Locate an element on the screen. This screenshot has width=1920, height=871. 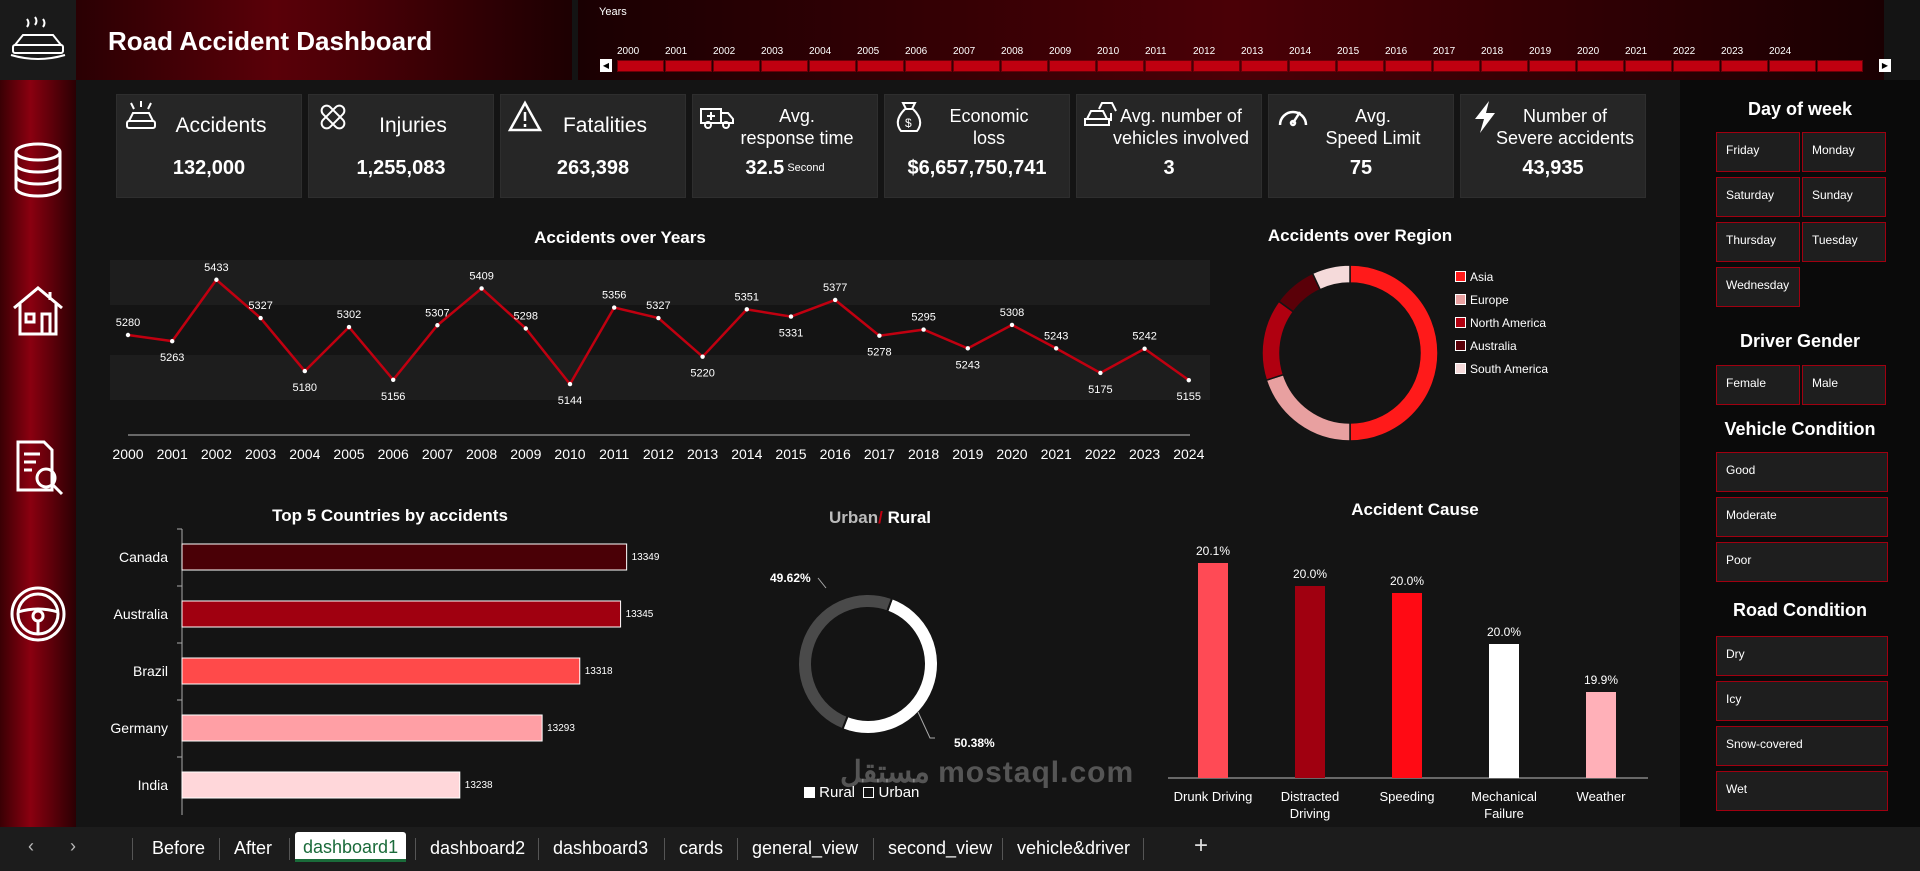
slicer-item-sunday: Sunday is located at coordinates (1844, 197).